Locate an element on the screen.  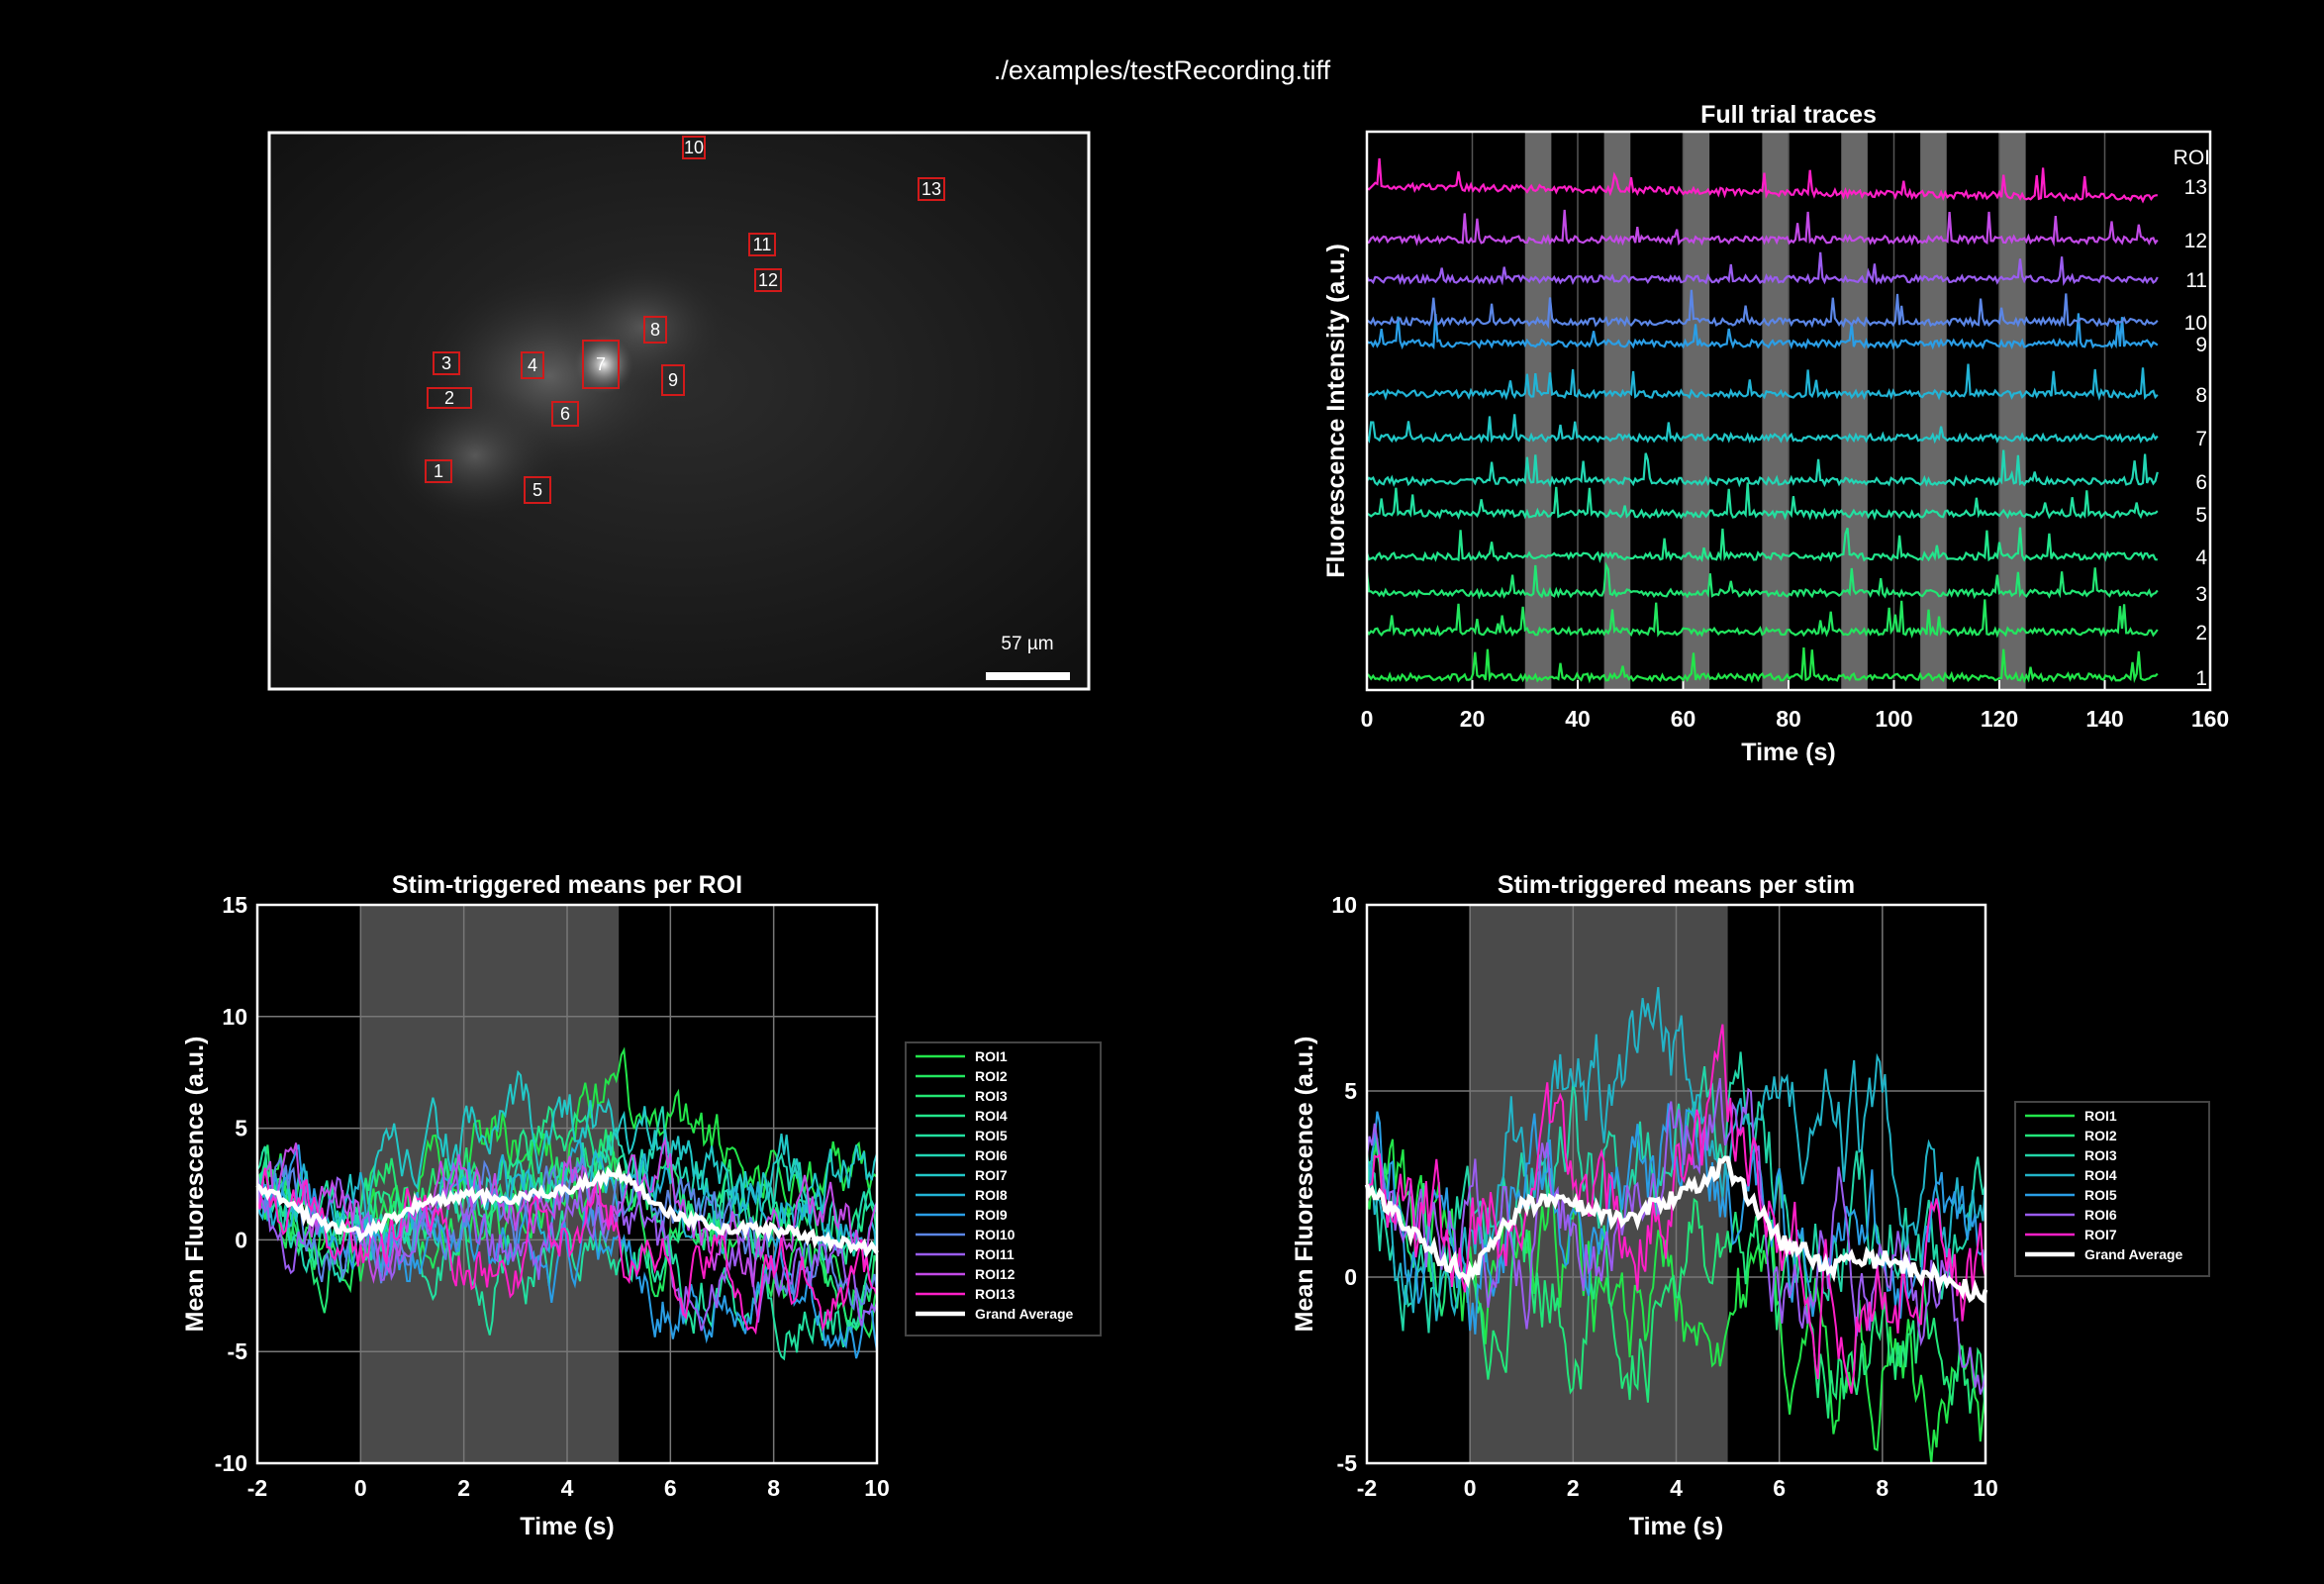
plot-frame is located at coordinates (1676, 1184).